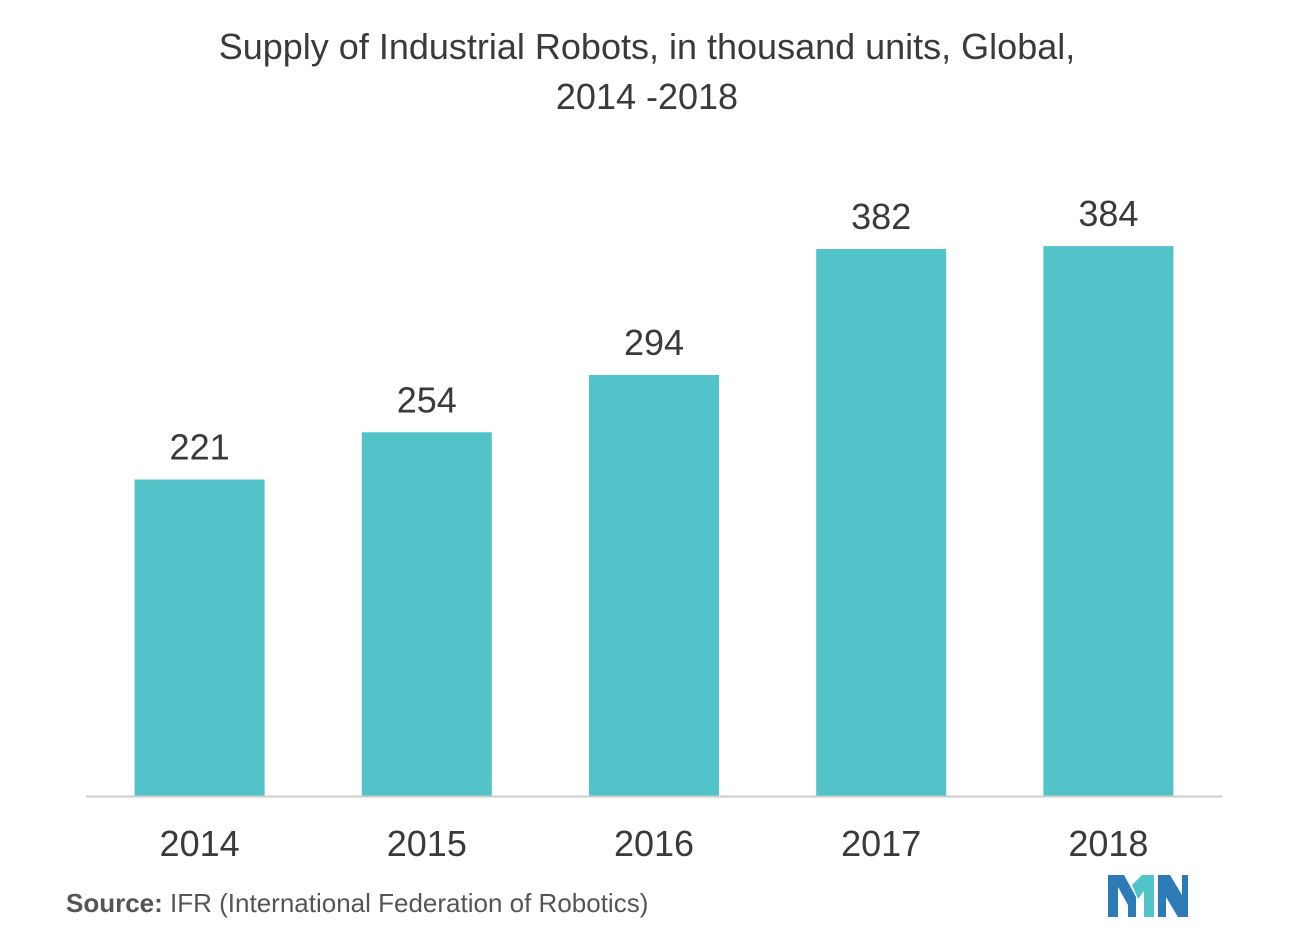 Image resolution: width=1294 pixels, height=941 pixels. I want to click on bar-2016, so click(654, 585).